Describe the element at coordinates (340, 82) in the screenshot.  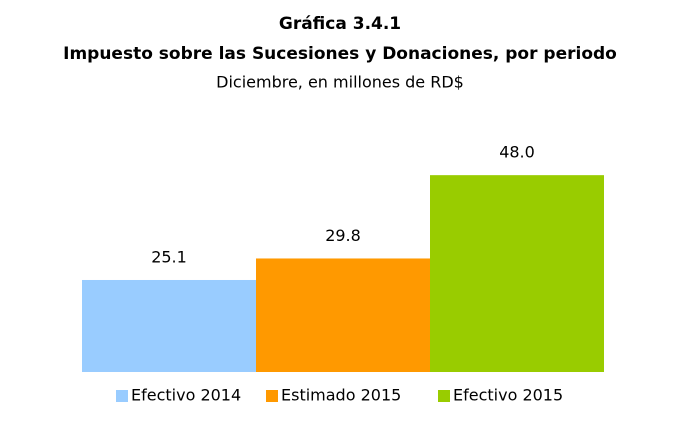
I see `chart-subtitle: Diciembre, en millones de RD$` at that location.